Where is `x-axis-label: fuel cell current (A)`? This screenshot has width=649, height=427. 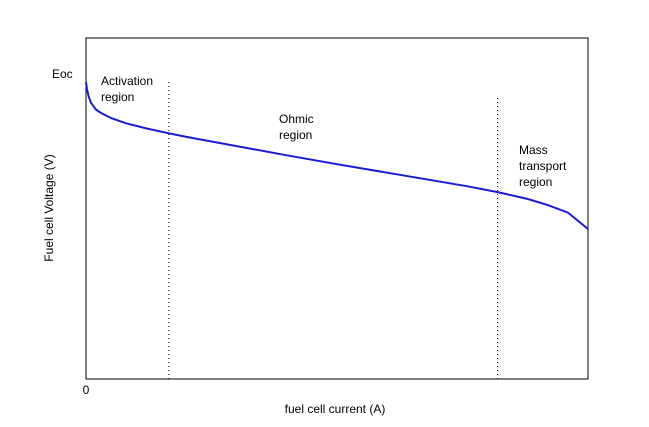
x-axis-label: fuel cell current (A) is located at coordinates (335, 409).